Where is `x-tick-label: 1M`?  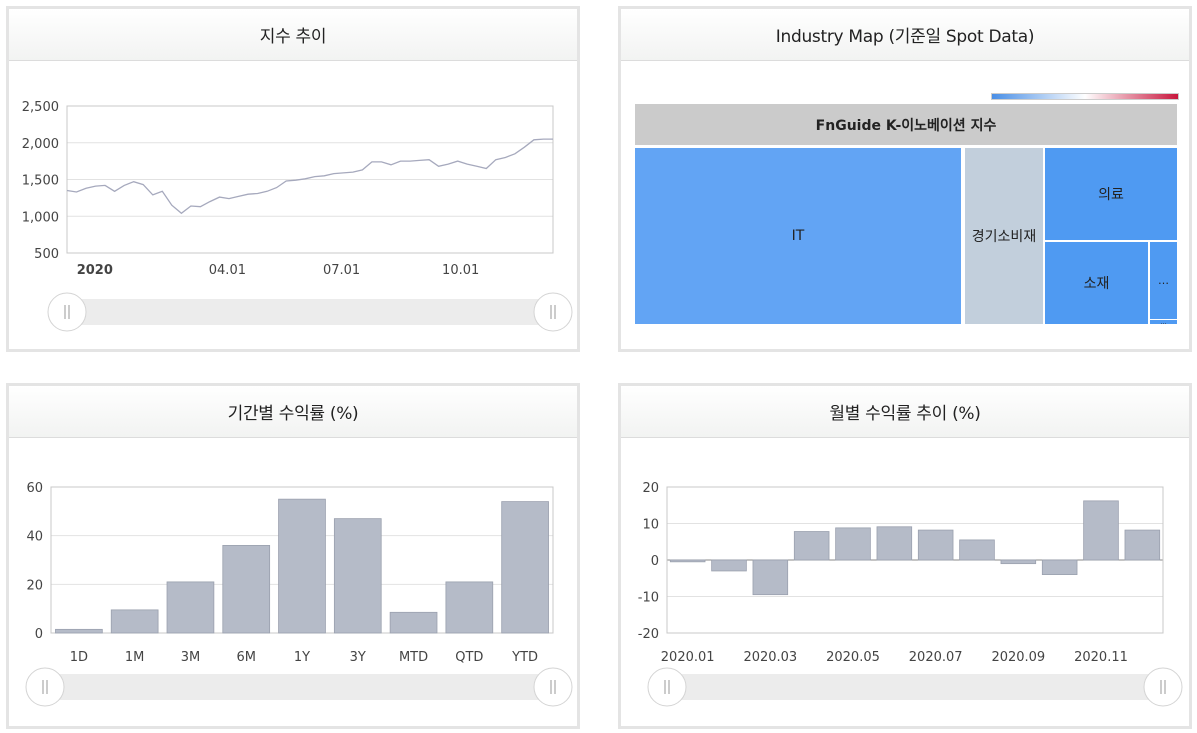 x-tick-label: 1M is located at coordinates (135, 657).